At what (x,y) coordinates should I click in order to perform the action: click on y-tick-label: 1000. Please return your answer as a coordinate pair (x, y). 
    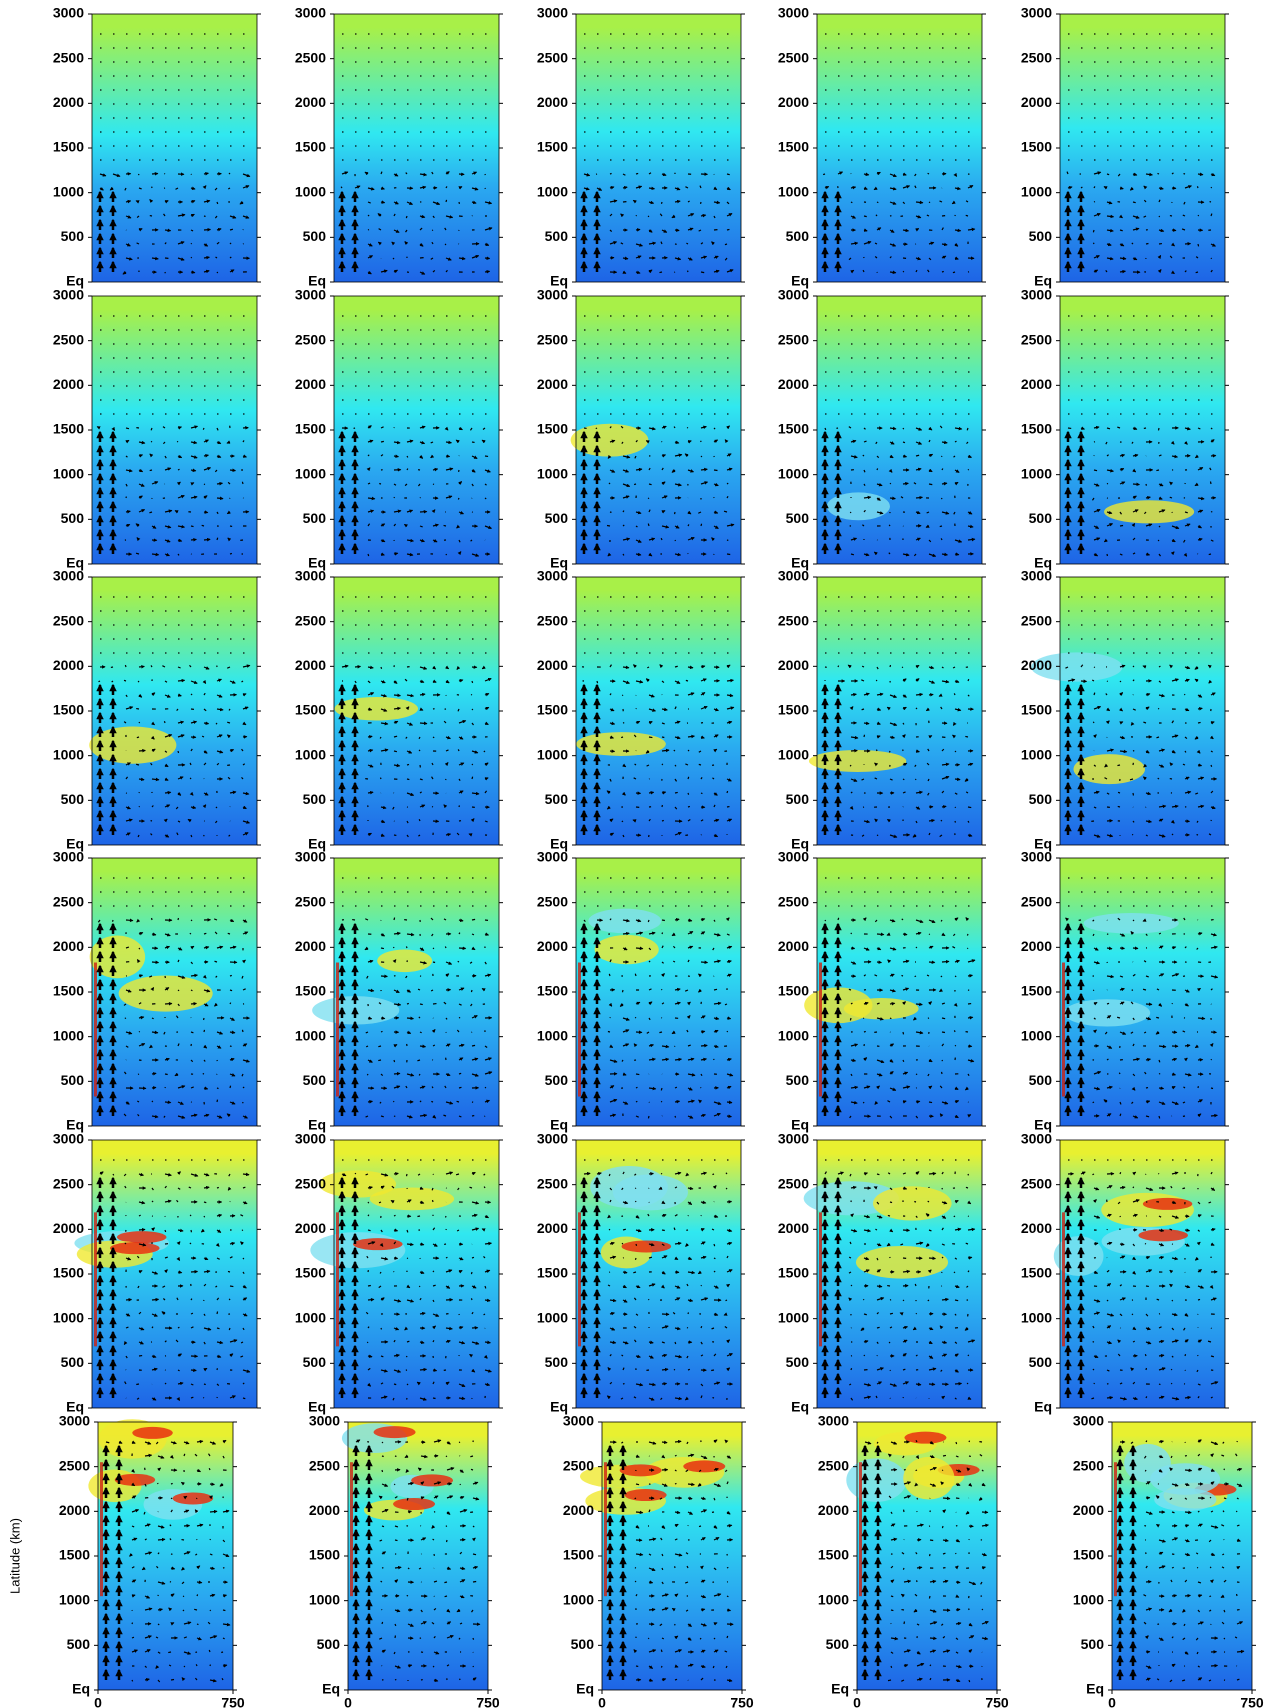
    Looking at the image, I should click on (793, 191).